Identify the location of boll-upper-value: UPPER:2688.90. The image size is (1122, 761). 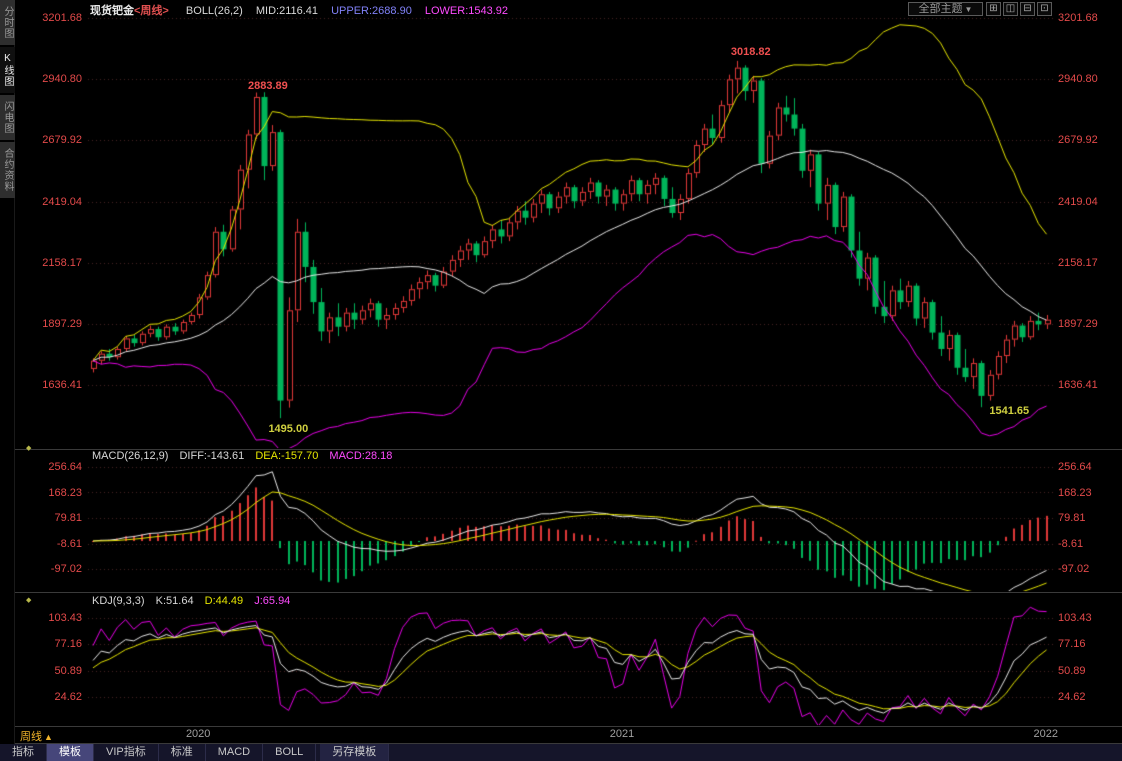
(371, 11).